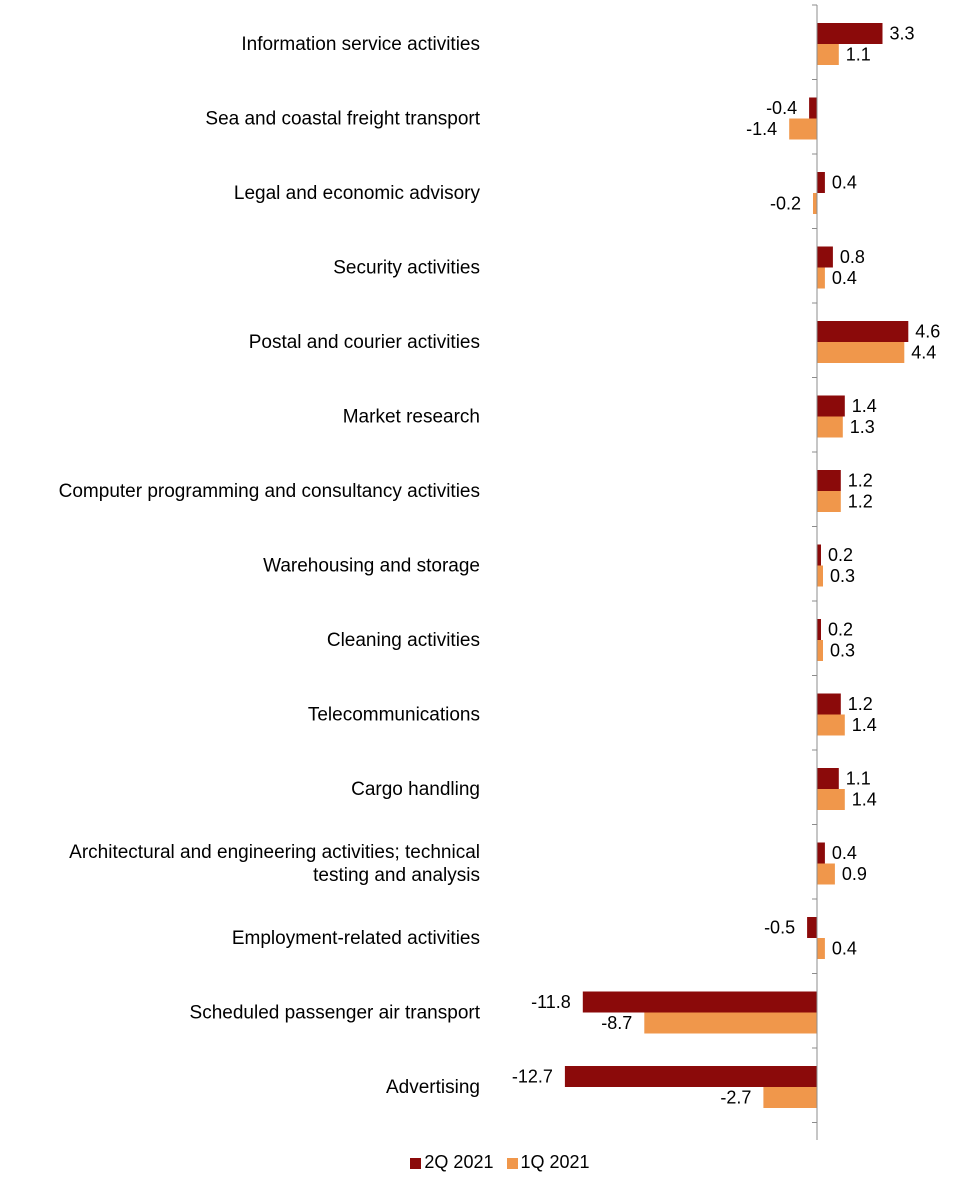 This screenshot has width=957, height=1183. I want to click on data-label: 3.3, so click(902, 34).